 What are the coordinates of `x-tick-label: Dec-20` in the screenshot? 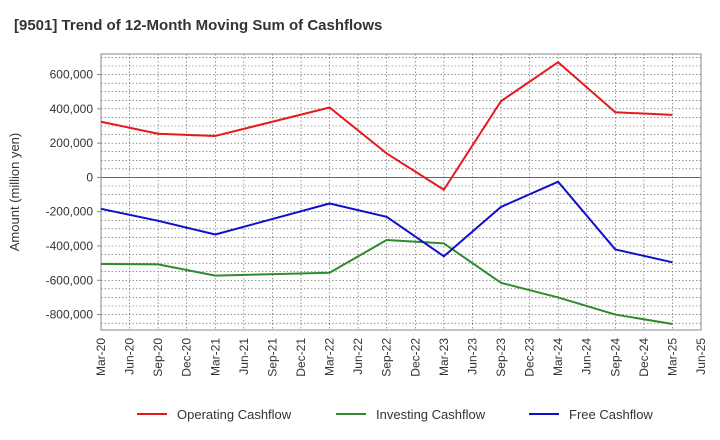 It's located at (187, 357).